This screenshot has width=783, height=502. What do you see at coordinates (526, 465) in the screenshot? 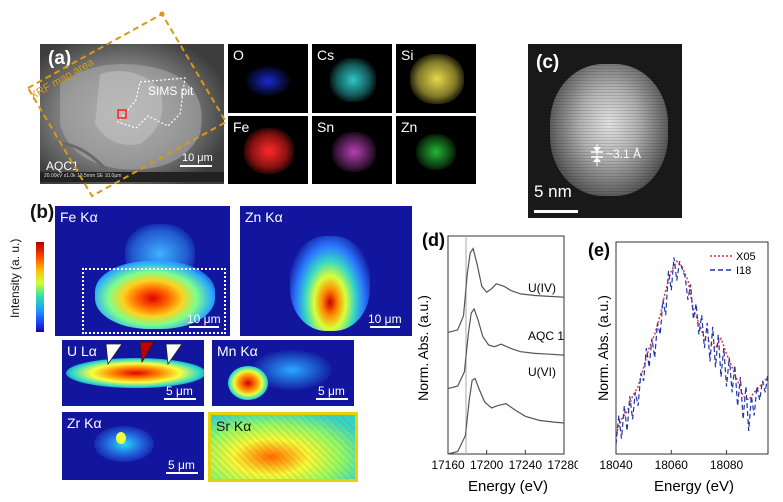
I see `chart-d-tick-label-2: 17240` at bounding box center [526, 465].